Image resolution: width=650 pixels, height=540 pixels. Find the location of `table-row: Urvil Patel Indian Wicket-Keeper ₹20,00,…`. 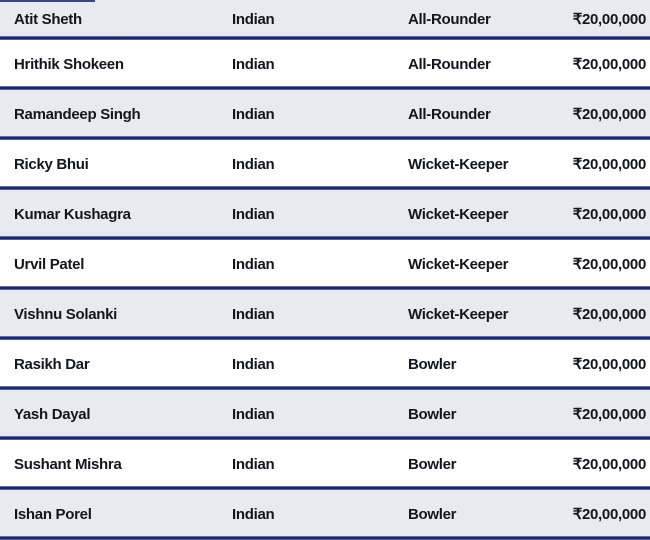

table-row: Urvil Patel Indian Wicket-Keeper ₹20,00,… is located at coordinates (325, 265).